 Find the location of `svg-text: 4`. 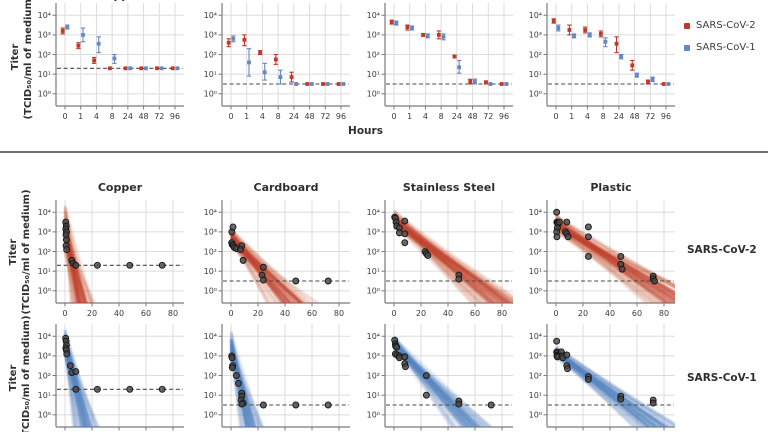

svg-text: 4 is located at coordinates (262, 116).